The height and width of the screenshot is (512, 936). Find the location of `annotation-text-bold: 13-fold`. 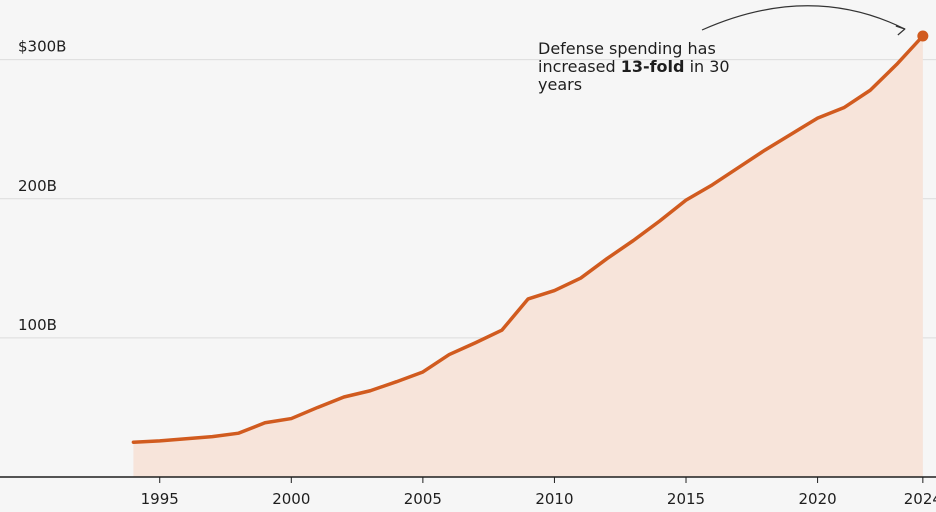

annotation-text-bold: 13-fold is located at coordinates (652, 66).